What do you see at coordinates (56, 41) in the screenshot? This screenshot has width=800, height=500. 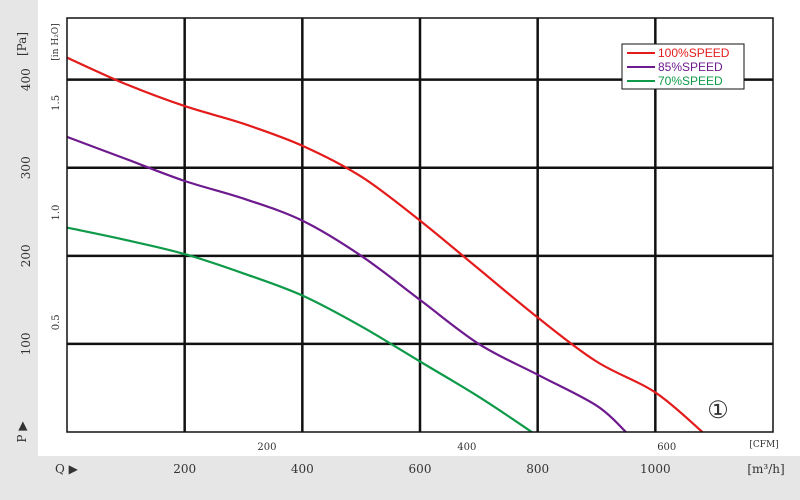 I see `y-inner-unit-label: [in H₂O]` at bounding box center [56, 41].